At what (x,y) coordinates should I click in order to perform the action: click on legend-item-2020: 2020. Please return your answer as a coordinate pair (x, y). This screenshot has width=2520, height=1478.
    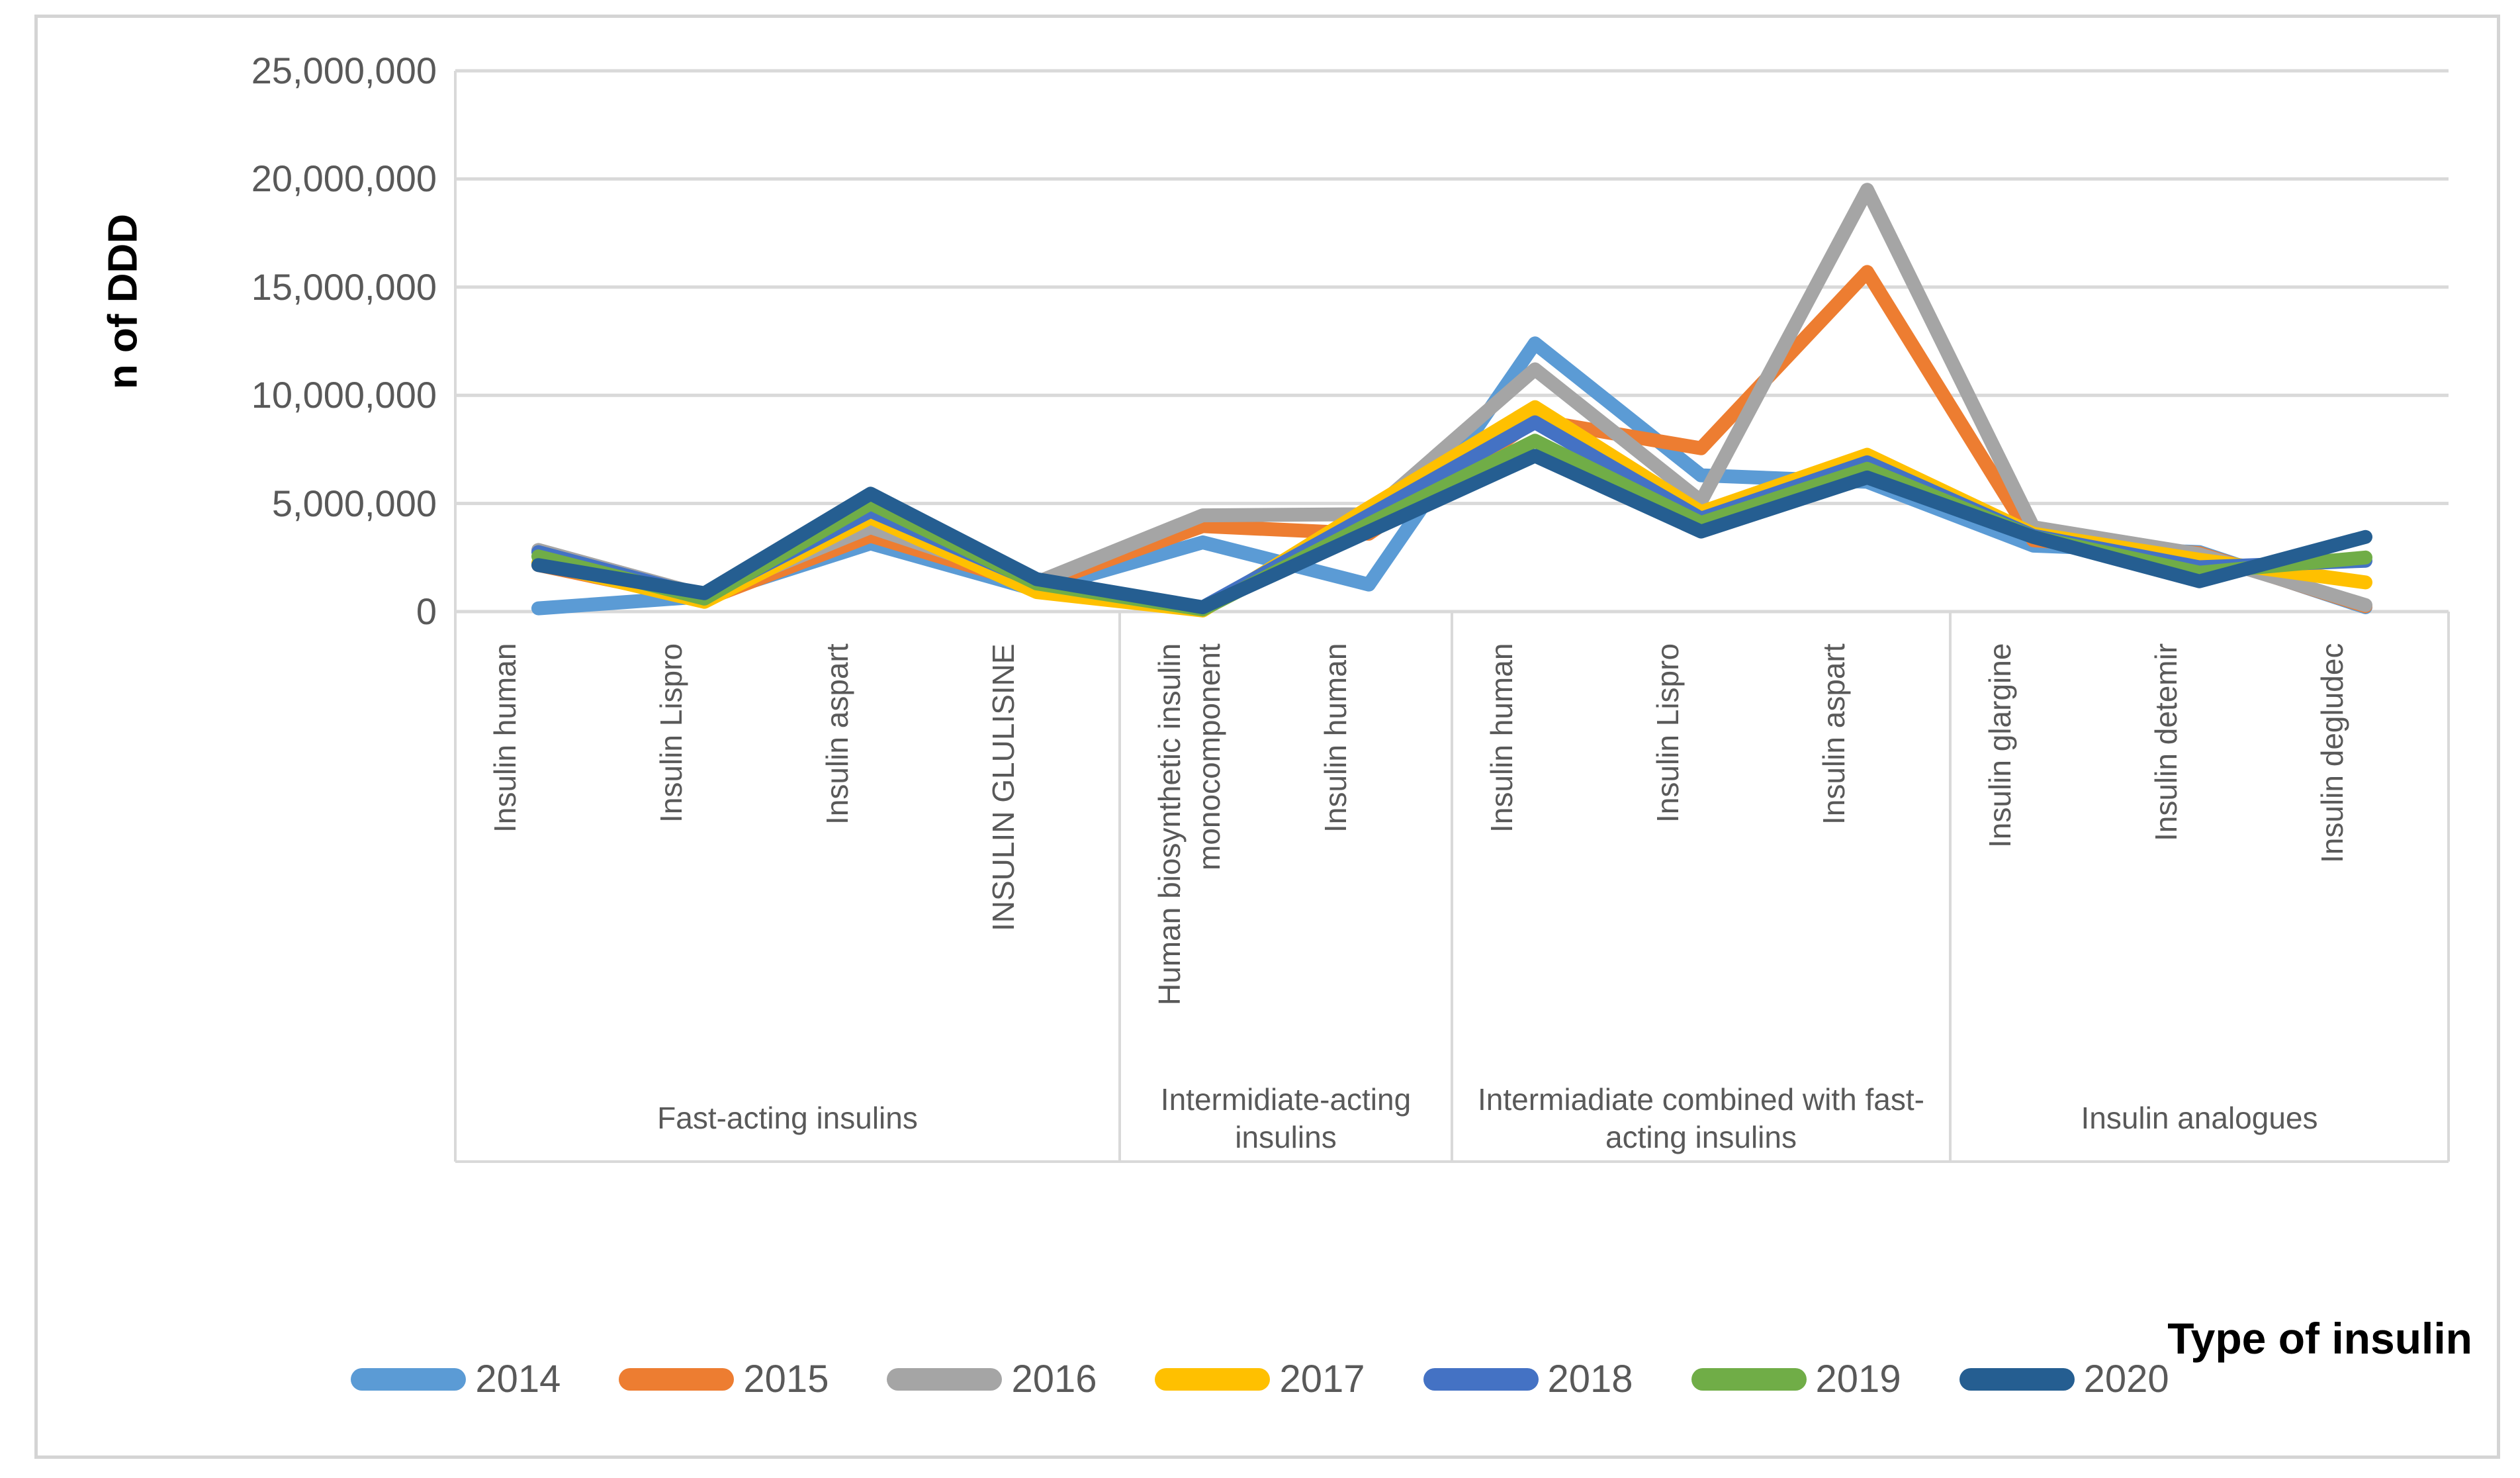
    Looking at the image, I should click on (2064, 1379).